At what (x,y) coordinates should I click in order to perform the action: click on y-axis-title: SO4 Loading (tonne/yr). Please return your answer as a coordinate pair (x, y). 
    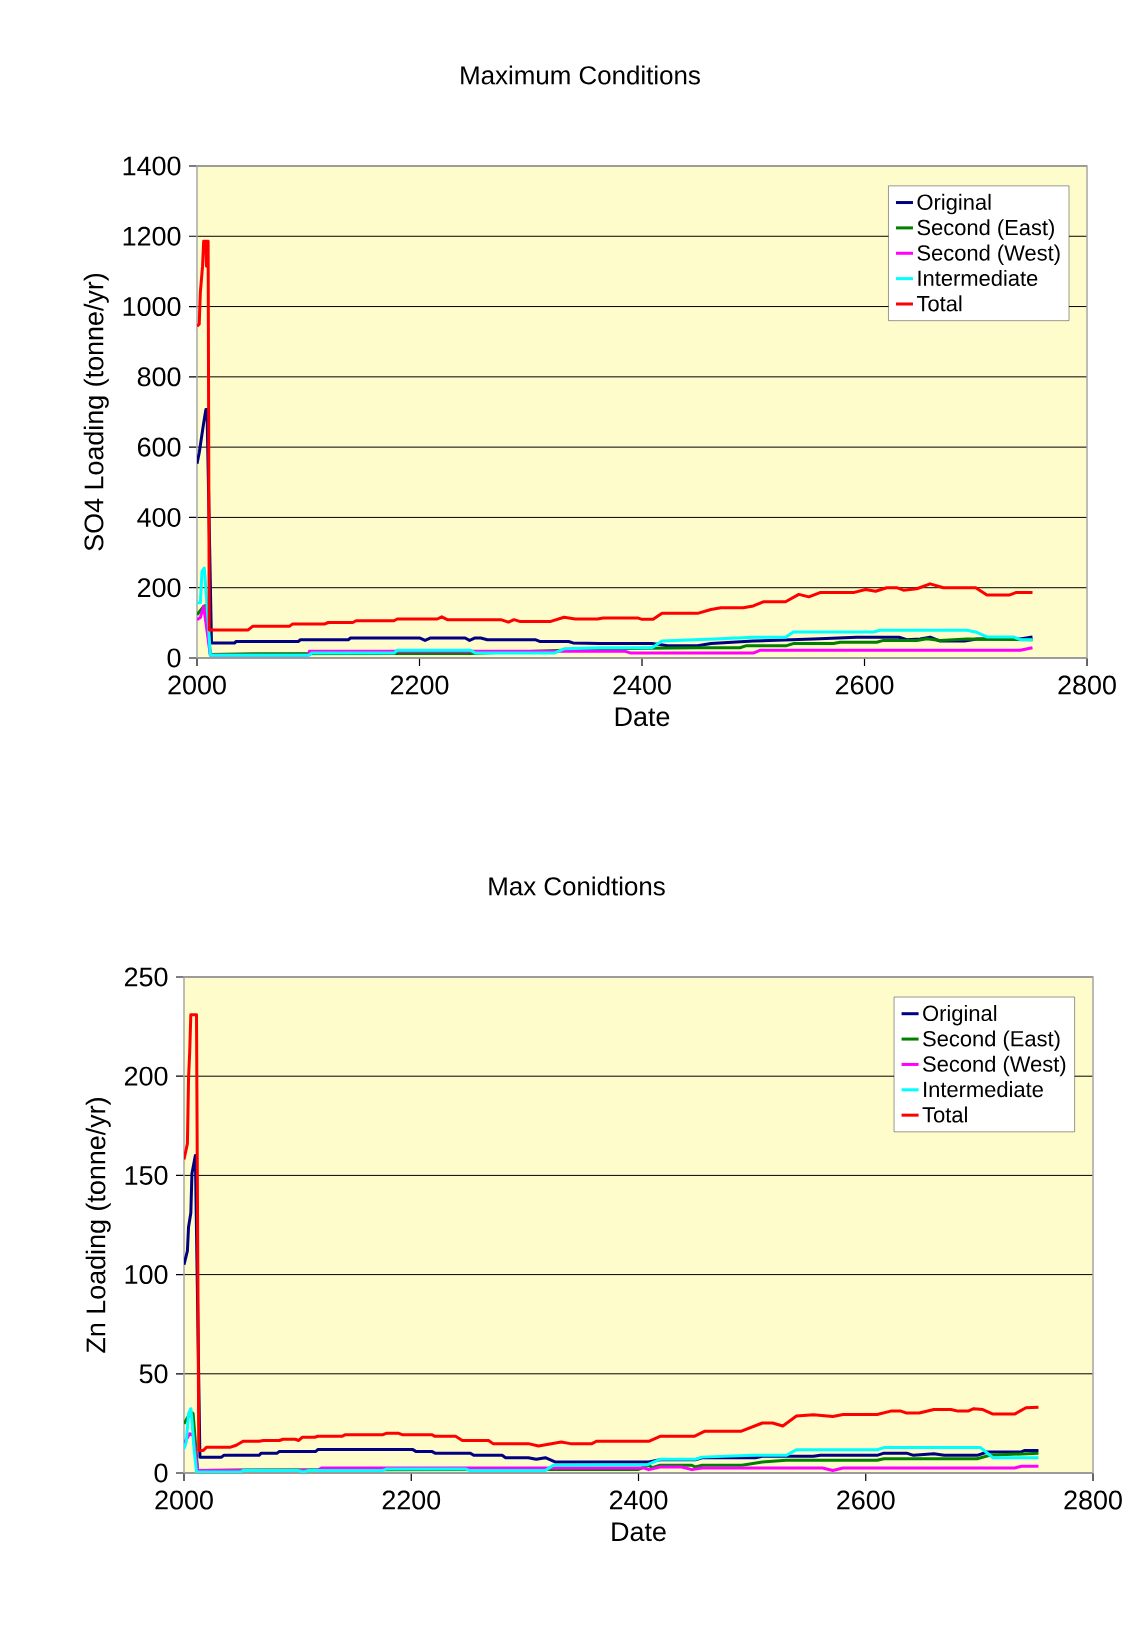
    Looking at the image, I should click on (96, 412).